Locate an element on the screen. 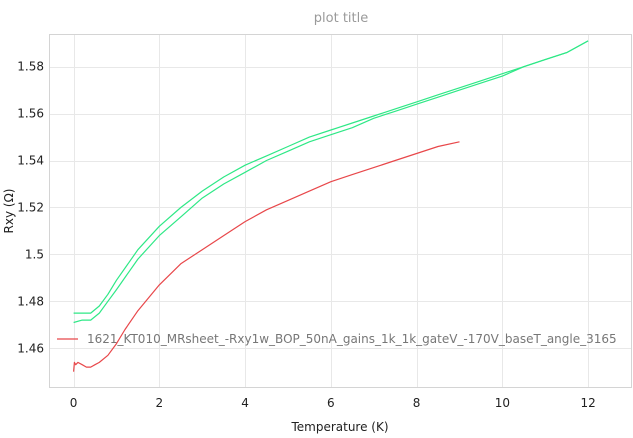  y-tick-label: 1.54 is located at coordinates (30, 161).